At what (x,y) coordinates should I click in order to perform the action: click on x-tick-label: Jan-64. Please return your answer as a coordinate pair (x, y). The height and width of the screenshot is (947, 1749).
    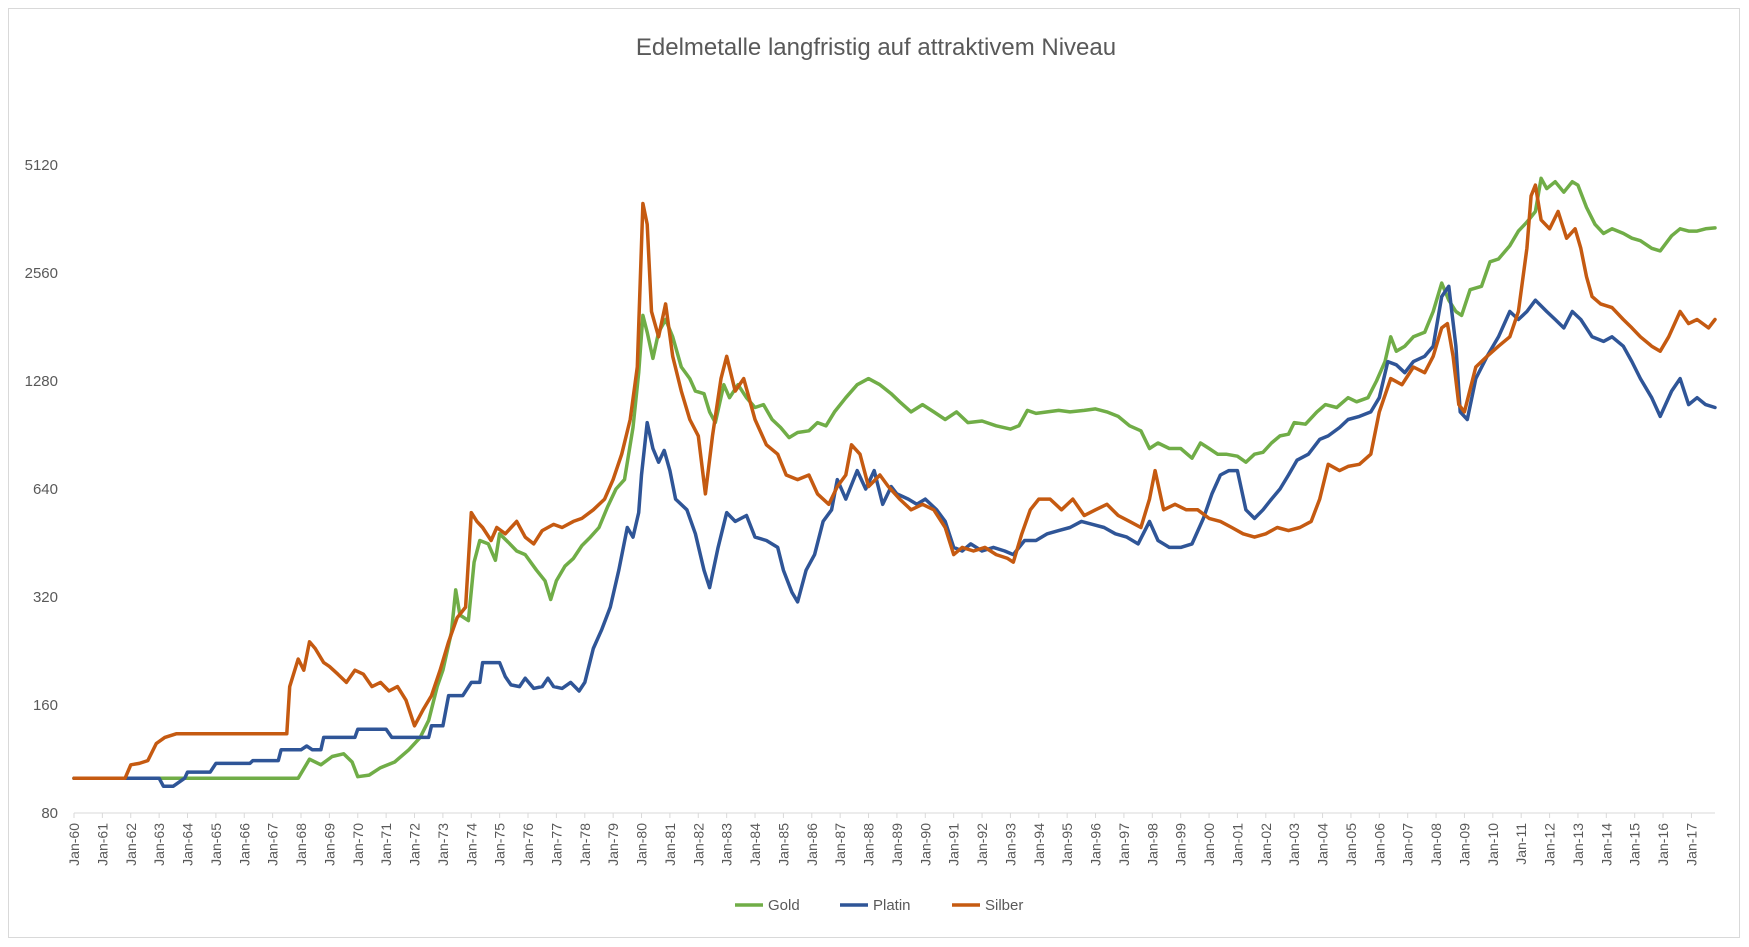
    Looking at the image, I should click on (188, 844).